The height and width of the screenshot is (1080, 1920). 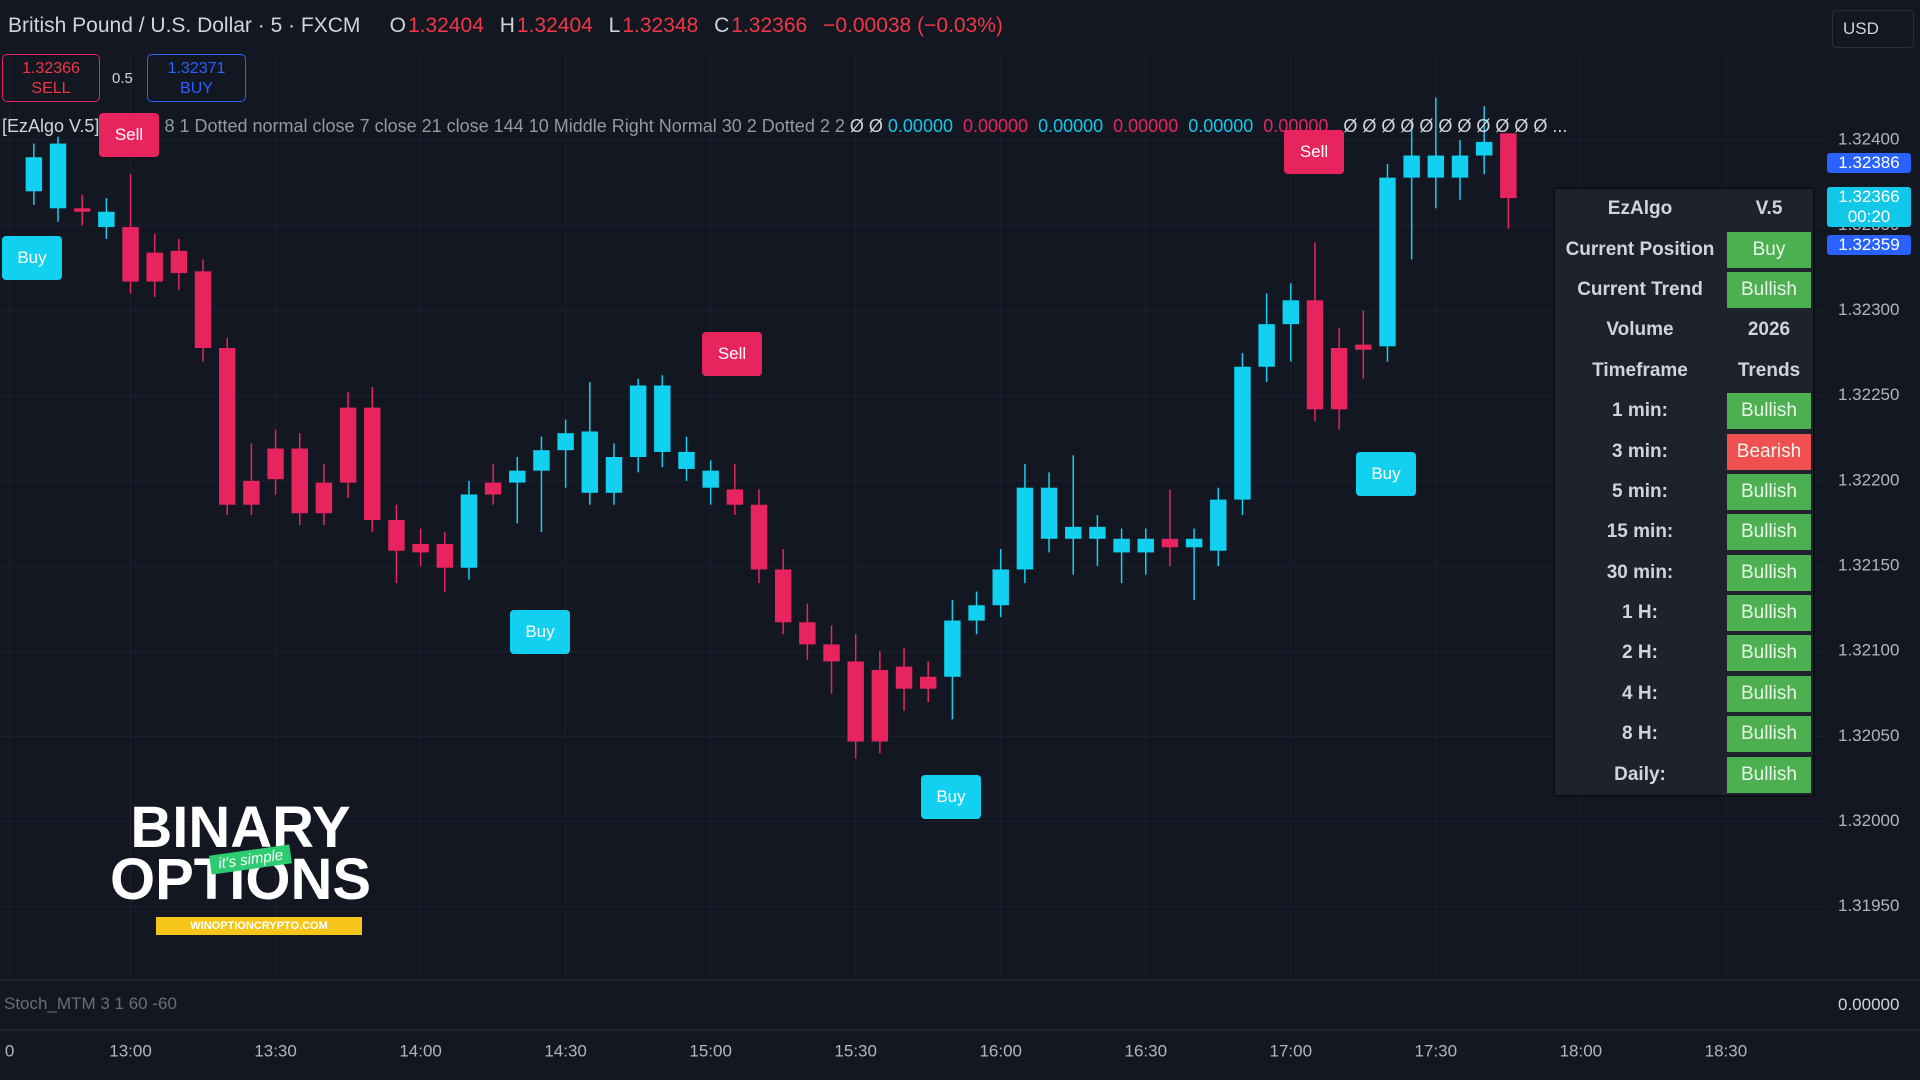 I want to click on table-row: 1 min: Bullish, so click(x=1684, y=411).